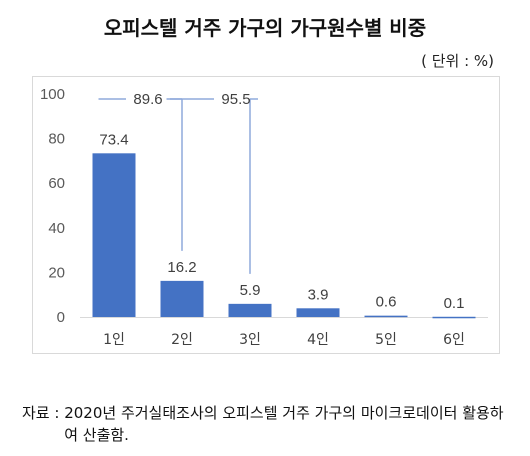 Image resolution: width=530 pixels, height=456 pixels. I want to click on y-tick-label: 80, so click(56, 139).